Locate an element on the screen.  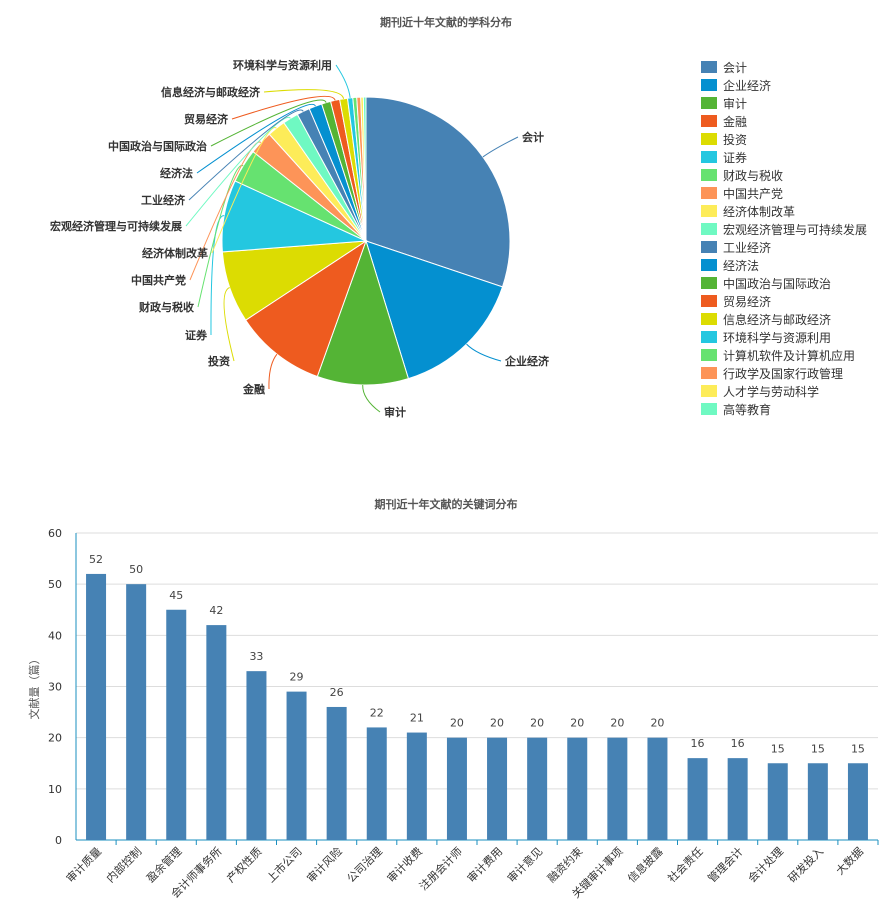
legend-item: 行政学及国家行政管理 is located at coordinates (784, 373).